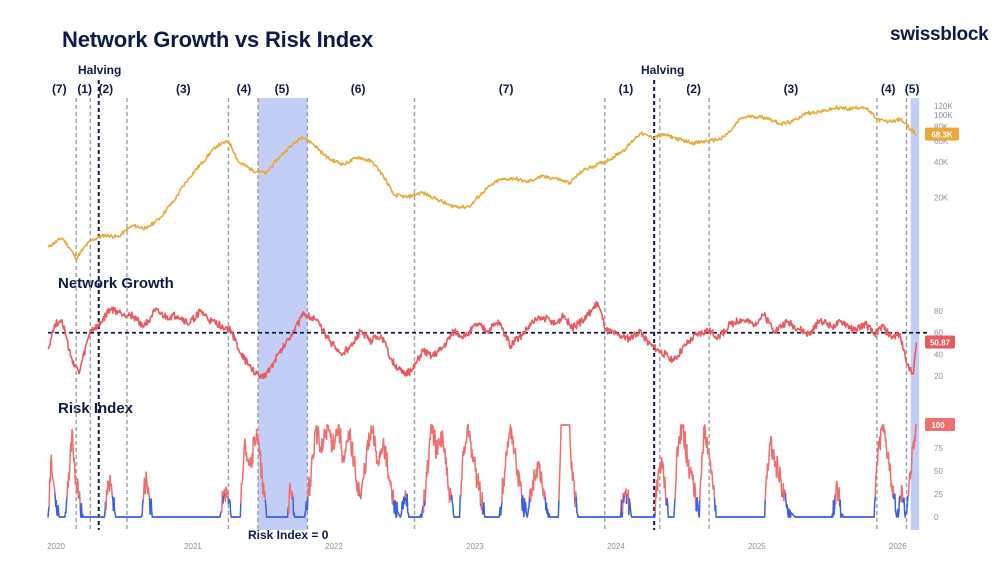 The image size is (1000, 563). Describe the element at coordinates (943, 106) in the screenshot. I see `price-y-tick-5: 120K` at that location.